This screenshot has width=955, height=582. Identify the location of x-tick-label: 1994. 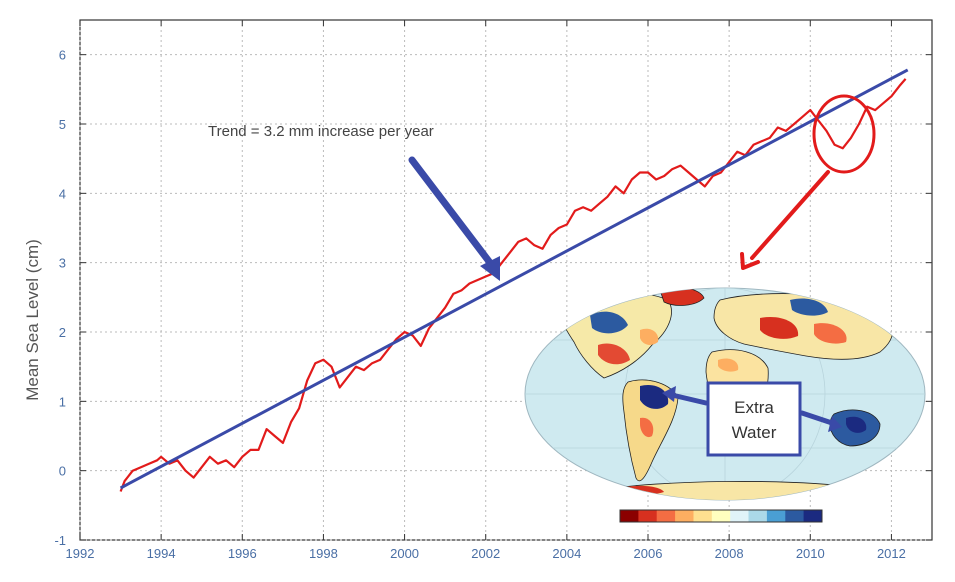
(161, 553).